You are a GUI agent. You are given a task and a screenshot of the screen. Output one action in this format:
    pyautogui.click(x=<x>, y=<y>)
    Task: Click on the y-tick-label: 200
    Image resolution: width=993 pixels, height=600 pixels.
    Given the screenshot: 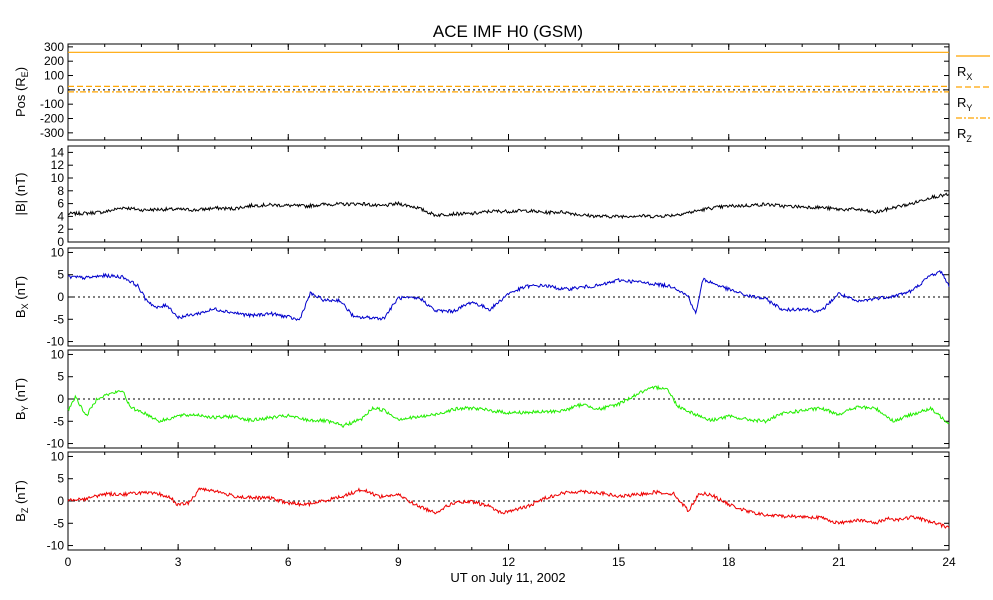 What is the action you would take?
    pyautogui.click(x=54, y=61)
    